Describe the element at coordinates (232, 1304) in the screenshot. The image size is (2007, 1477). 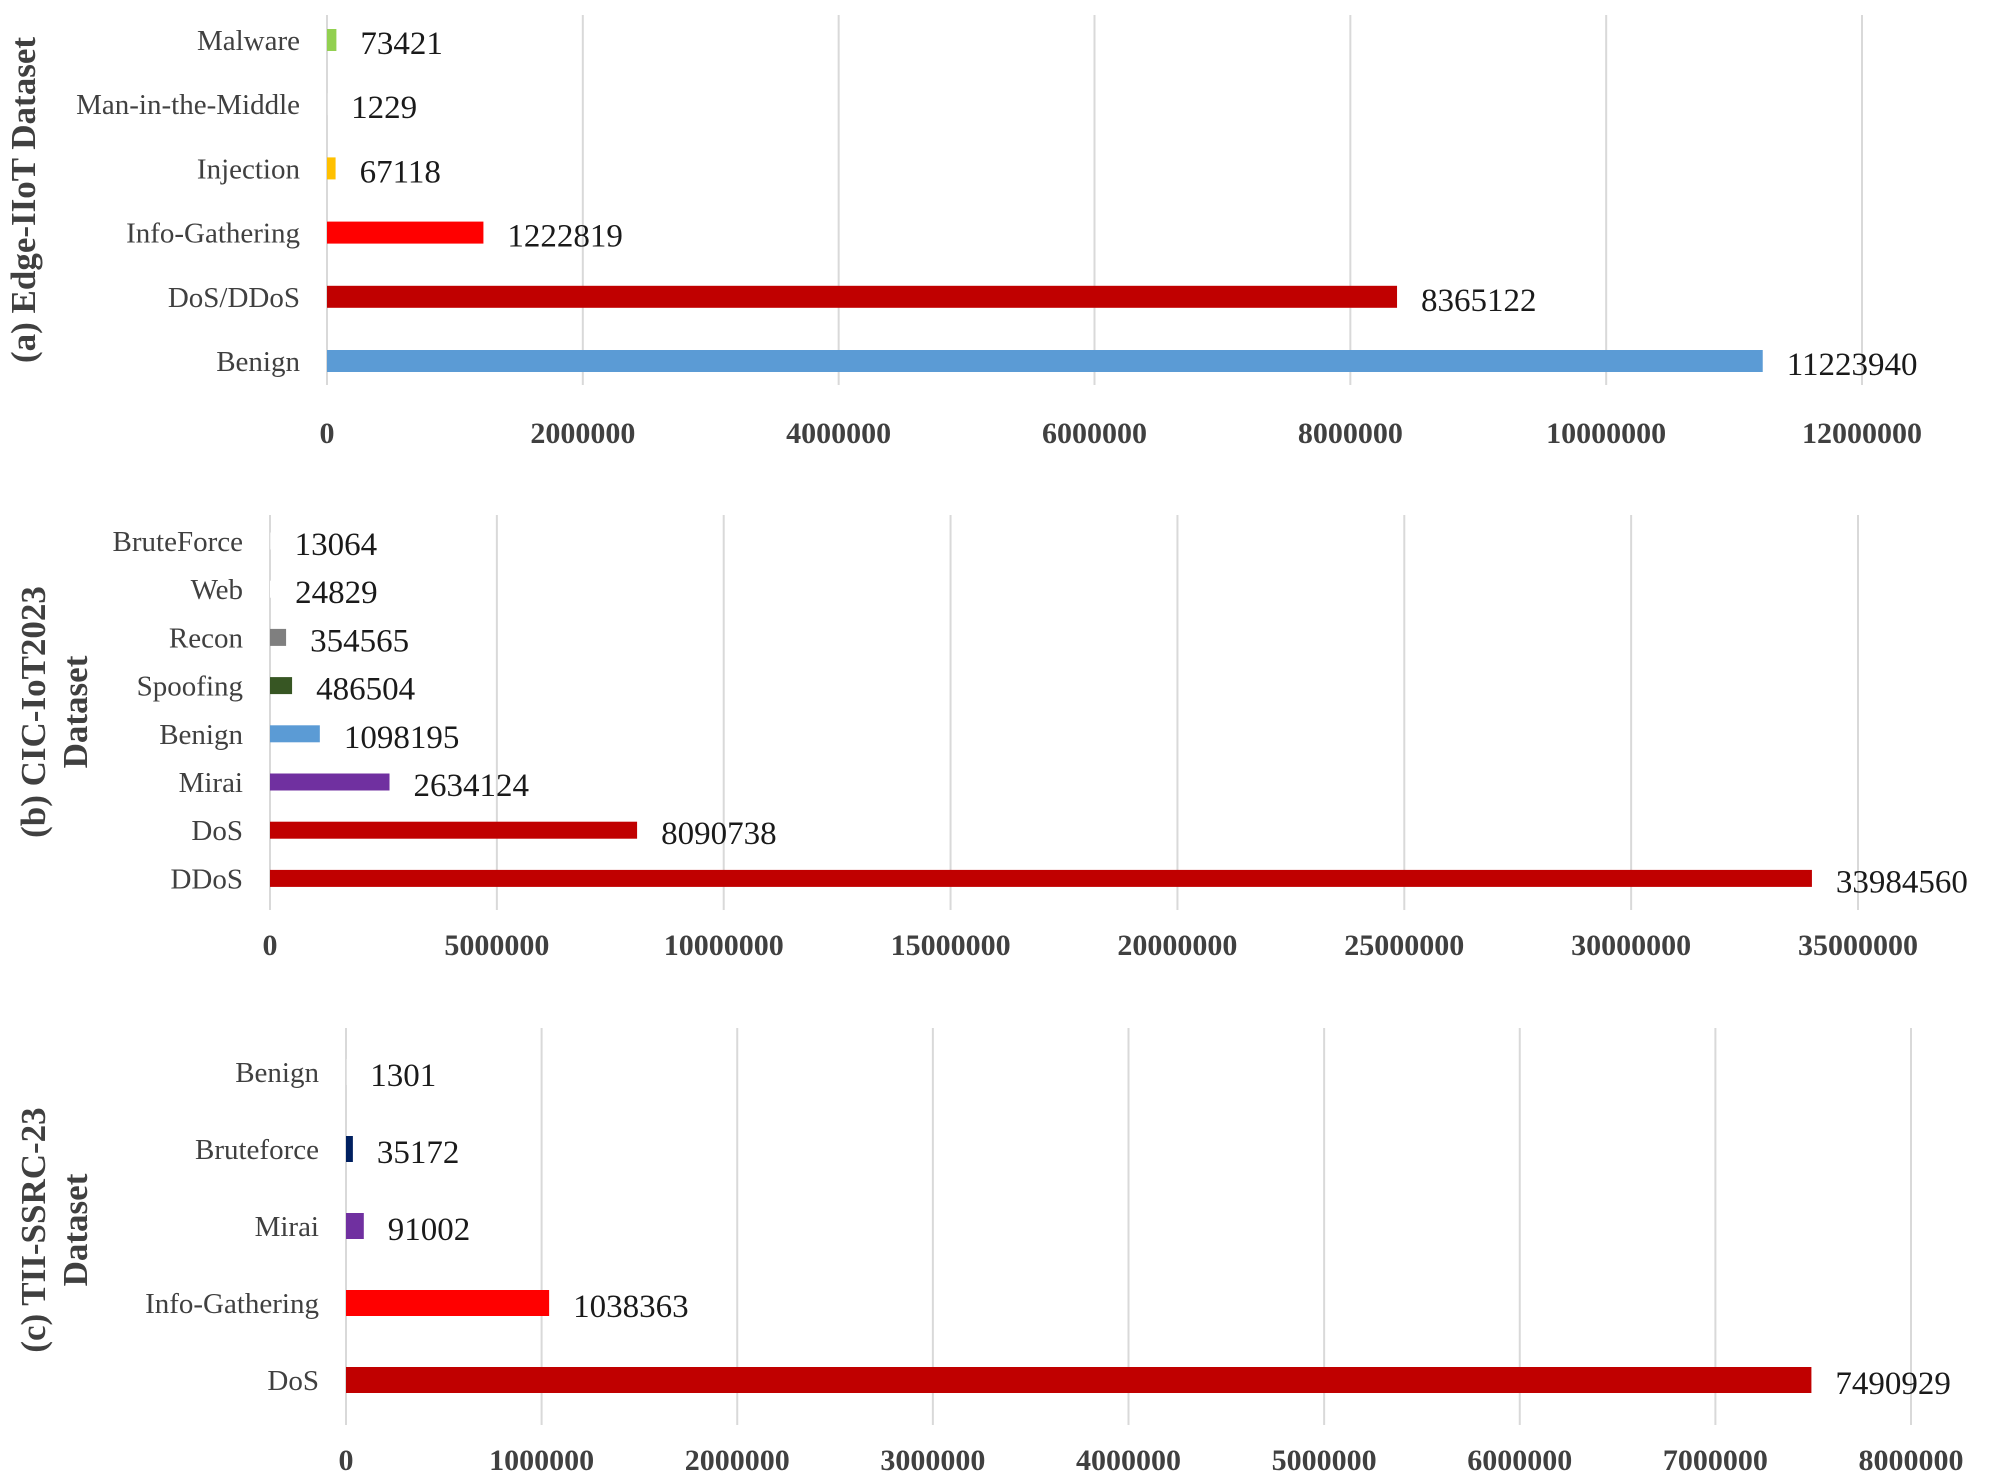
I see `panel-3-category-label: Info-Gathering` at that location.